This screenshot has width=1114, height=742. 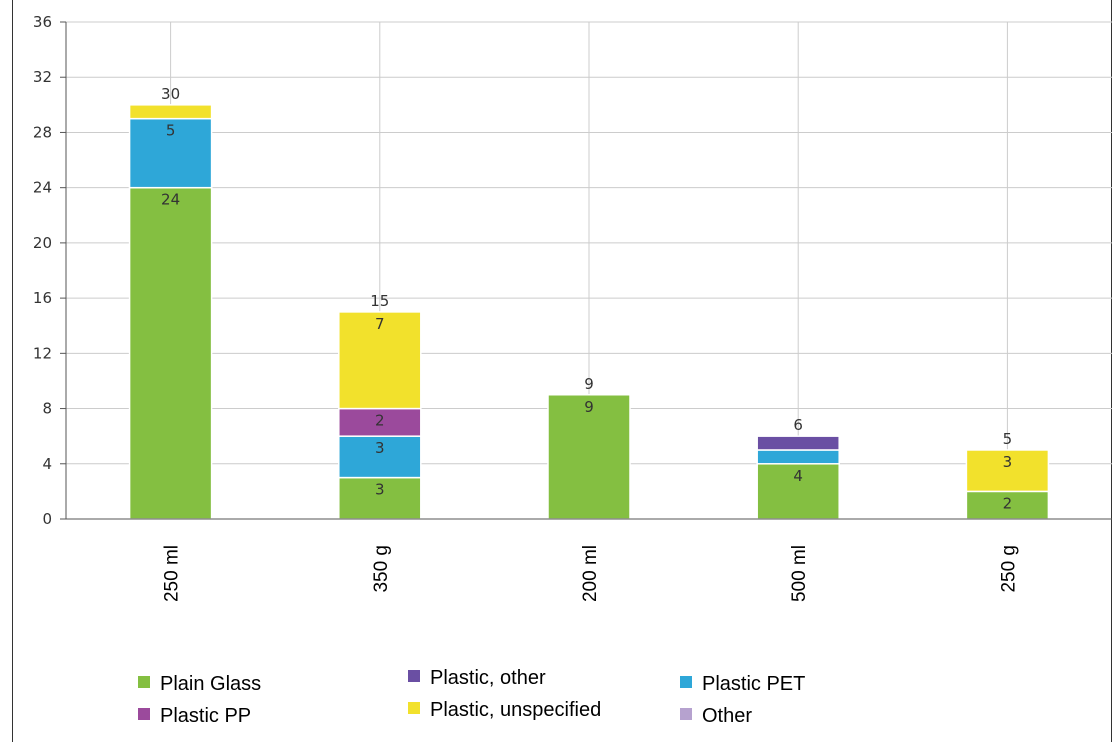 What do you see at coordinates (798, 443) in the screenshot?
I see `bar-segment-plastic-other` at bounding box center [798, 443].